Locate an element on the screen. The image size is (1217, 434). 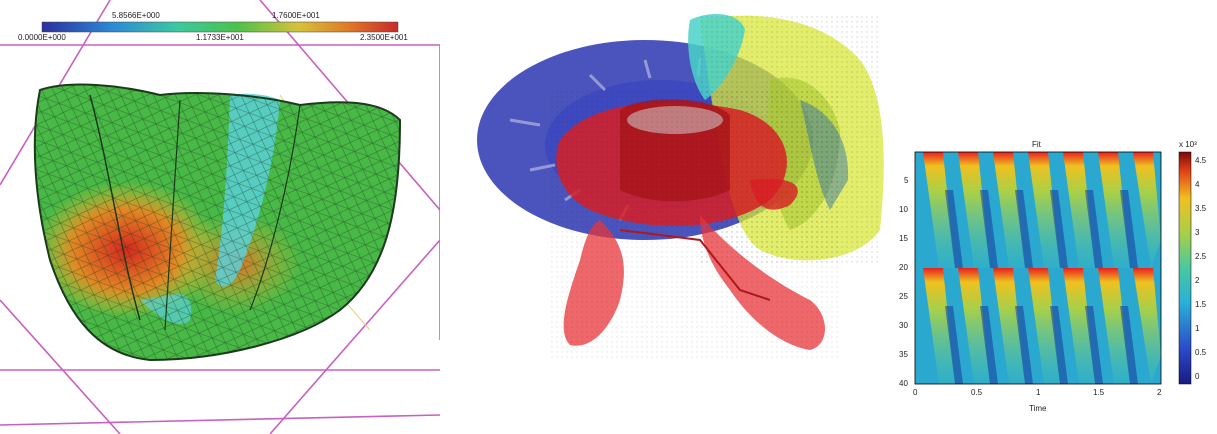
x-tick: 1 is located at coordinates (1038, 392).